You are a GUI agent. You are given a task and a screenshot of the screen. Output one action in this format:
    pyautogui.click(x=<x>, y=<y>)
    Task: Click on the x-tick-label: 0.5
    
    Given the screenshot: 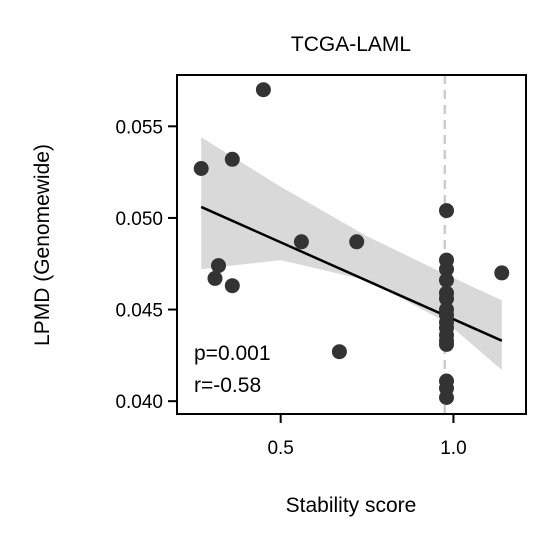 What is the action you would take?
    pyautogui.click(x=280, y=448)
    